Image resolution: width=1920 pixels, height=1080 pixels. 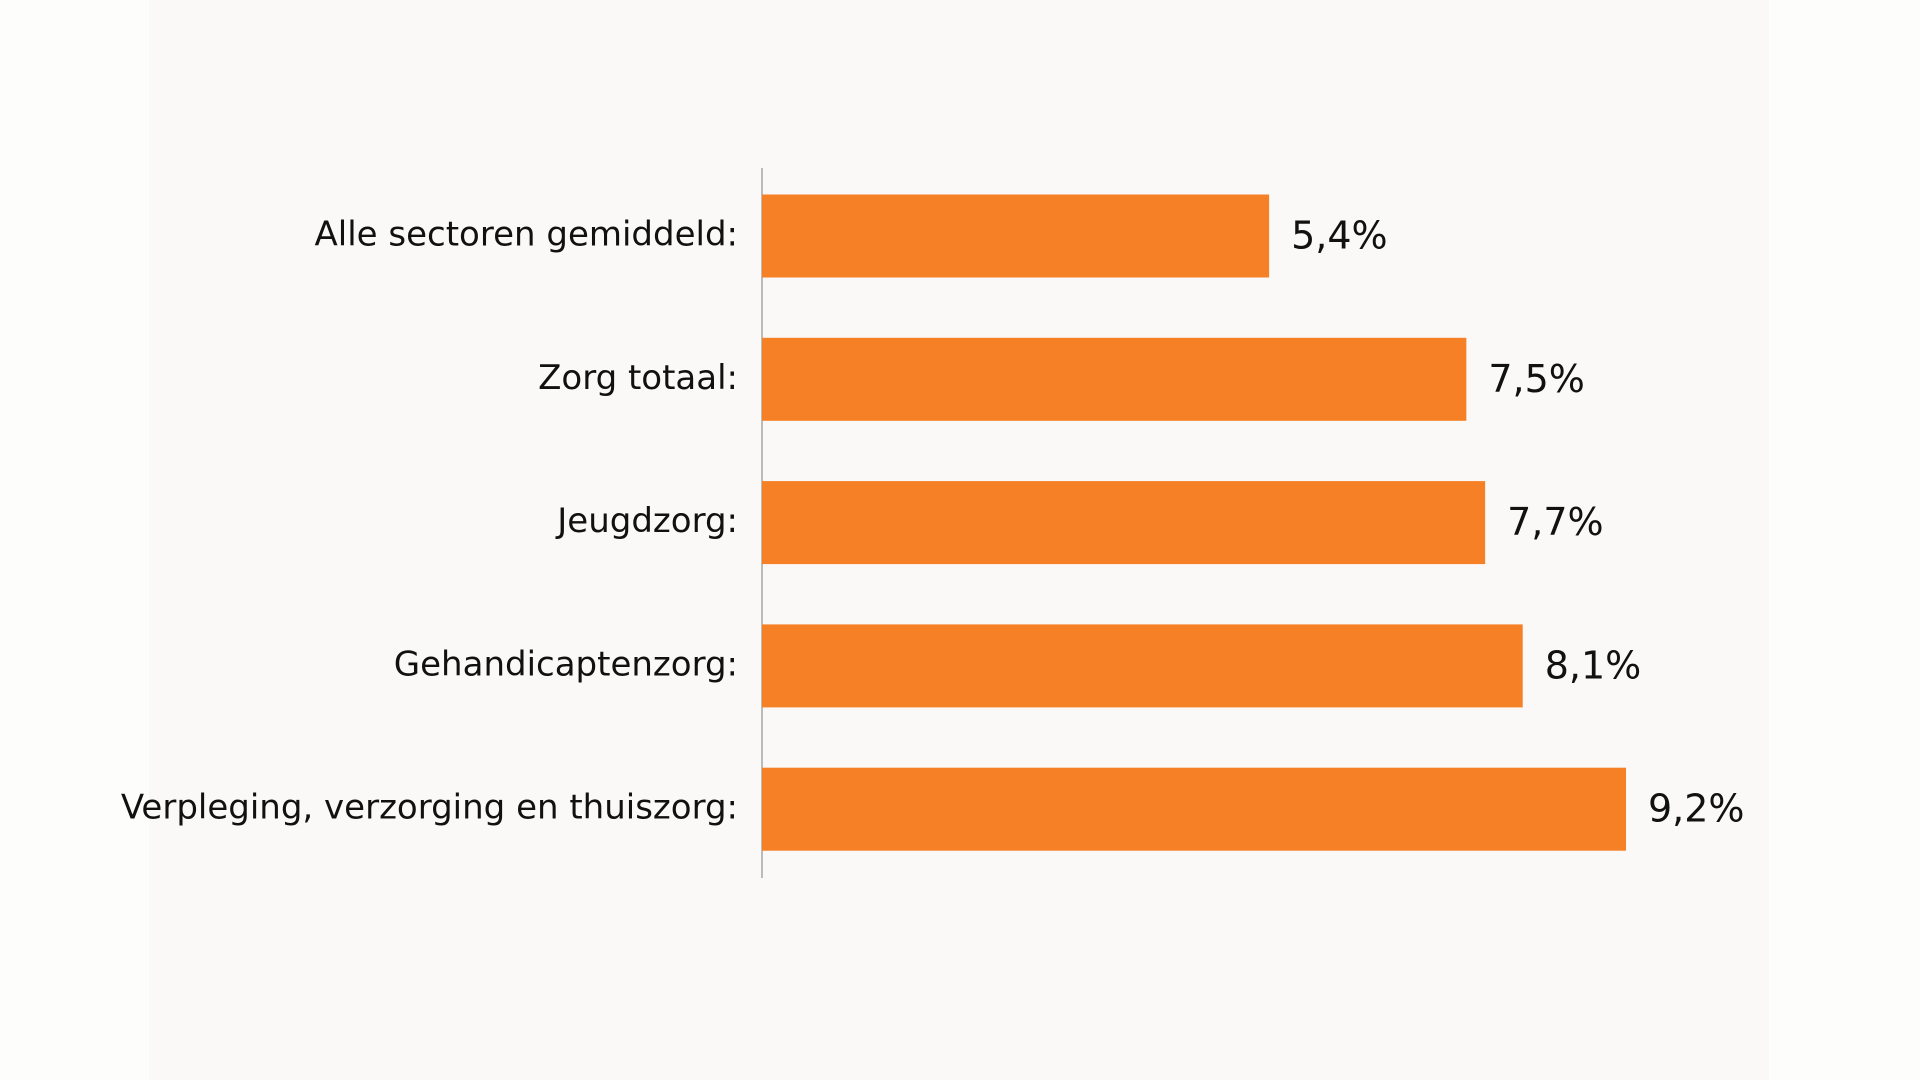 What do you see at coordinates (526, 235) in the screenshot?
I see `category-label: Alle sectoren gemiddeld:` at bounding box center [526, 235].